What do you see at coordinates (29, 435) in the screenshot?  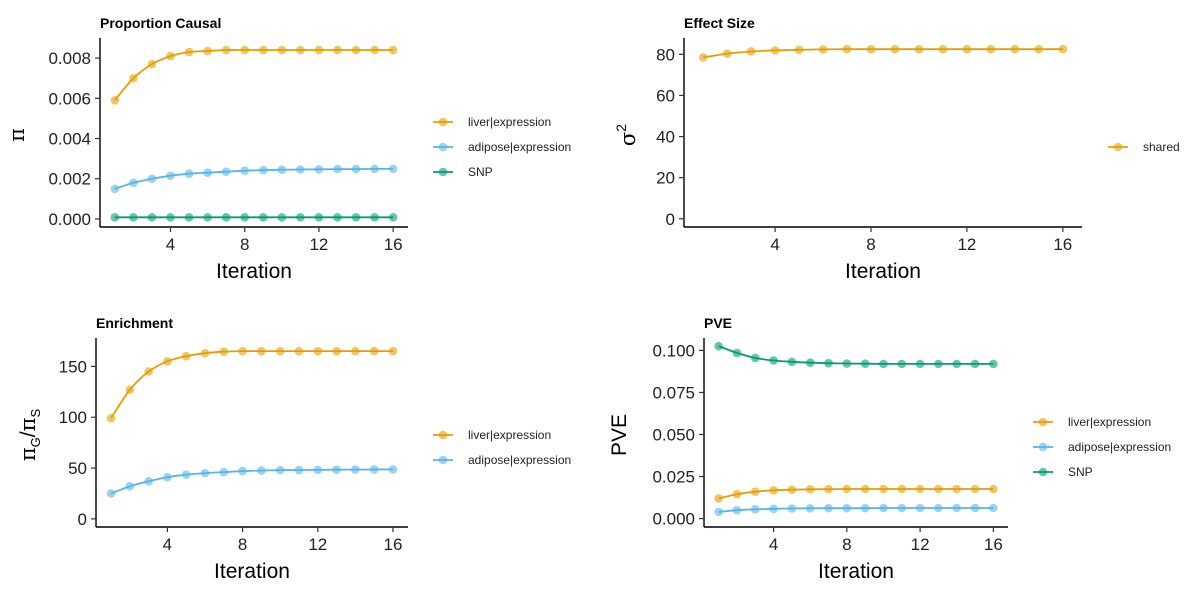 I see `y-axis-title: πG/πS` at bounding box center [29, 435].